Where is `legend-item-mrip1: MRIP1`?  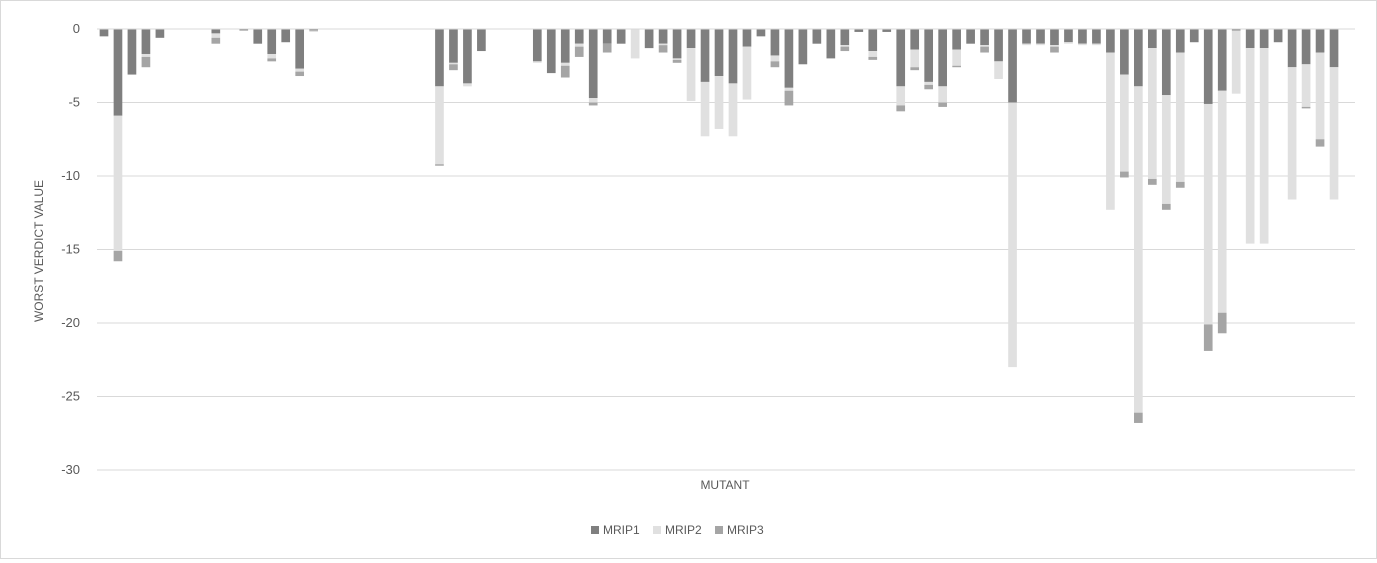 legend-item-mrip1: MRIP1 is located at coordinates (615, 530).